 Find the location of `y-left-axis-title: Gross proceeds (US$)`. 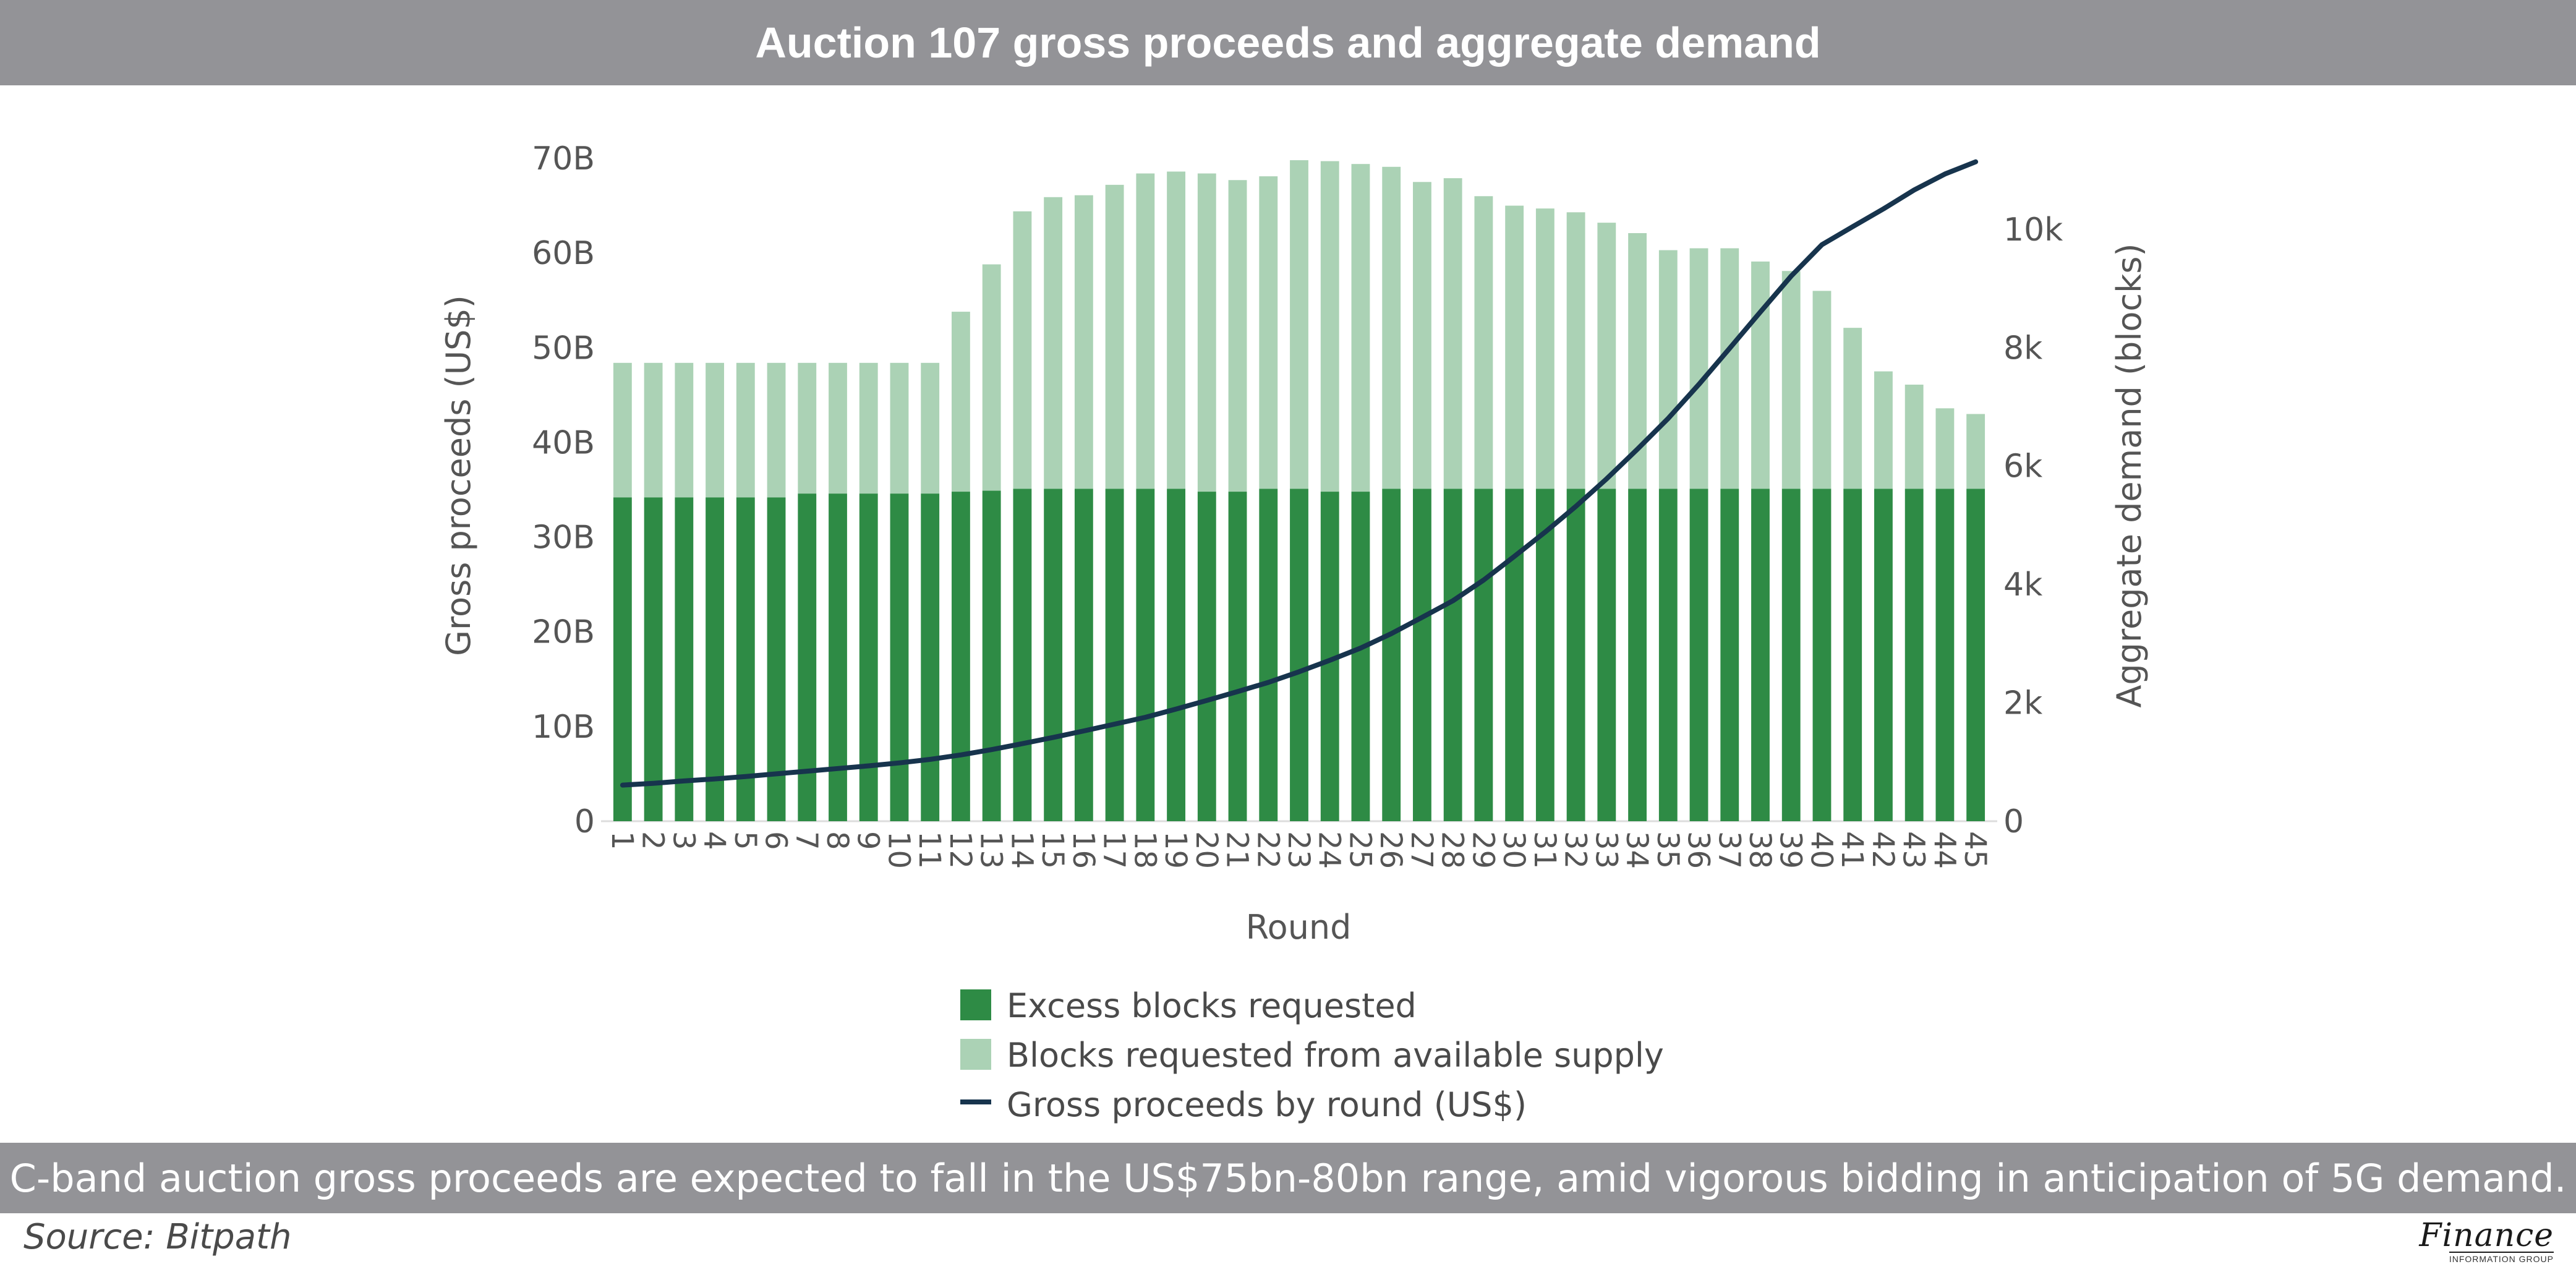

y-left-axis-title: Gross proceeds (US$) is located at coordinates (458, 475).